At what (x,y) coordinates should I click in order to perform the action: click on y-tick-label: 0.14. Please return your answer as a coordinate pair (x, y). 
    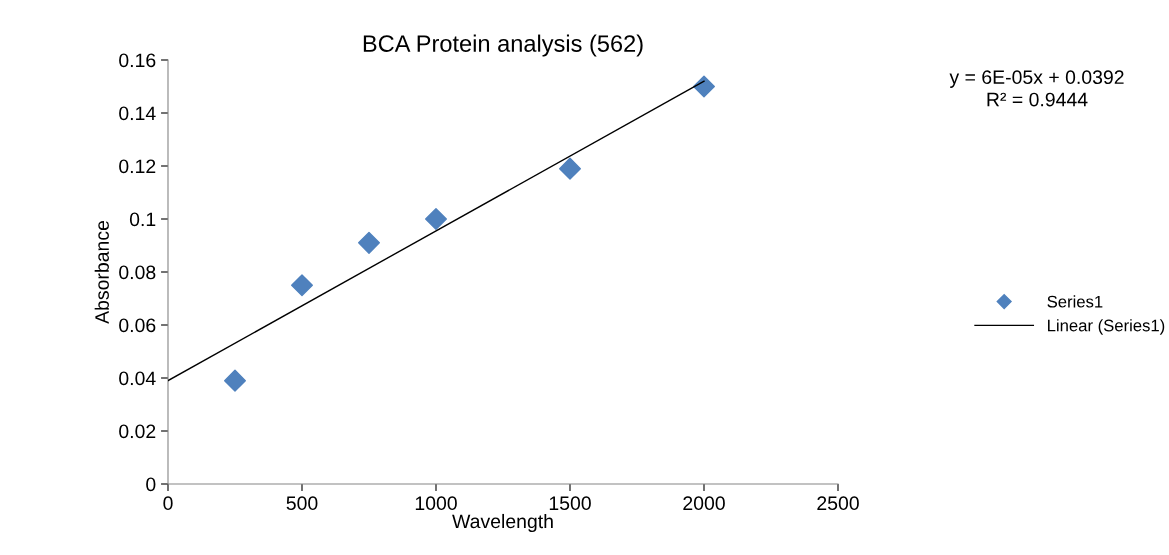
    Looking at the image, I should click on (137, 113).